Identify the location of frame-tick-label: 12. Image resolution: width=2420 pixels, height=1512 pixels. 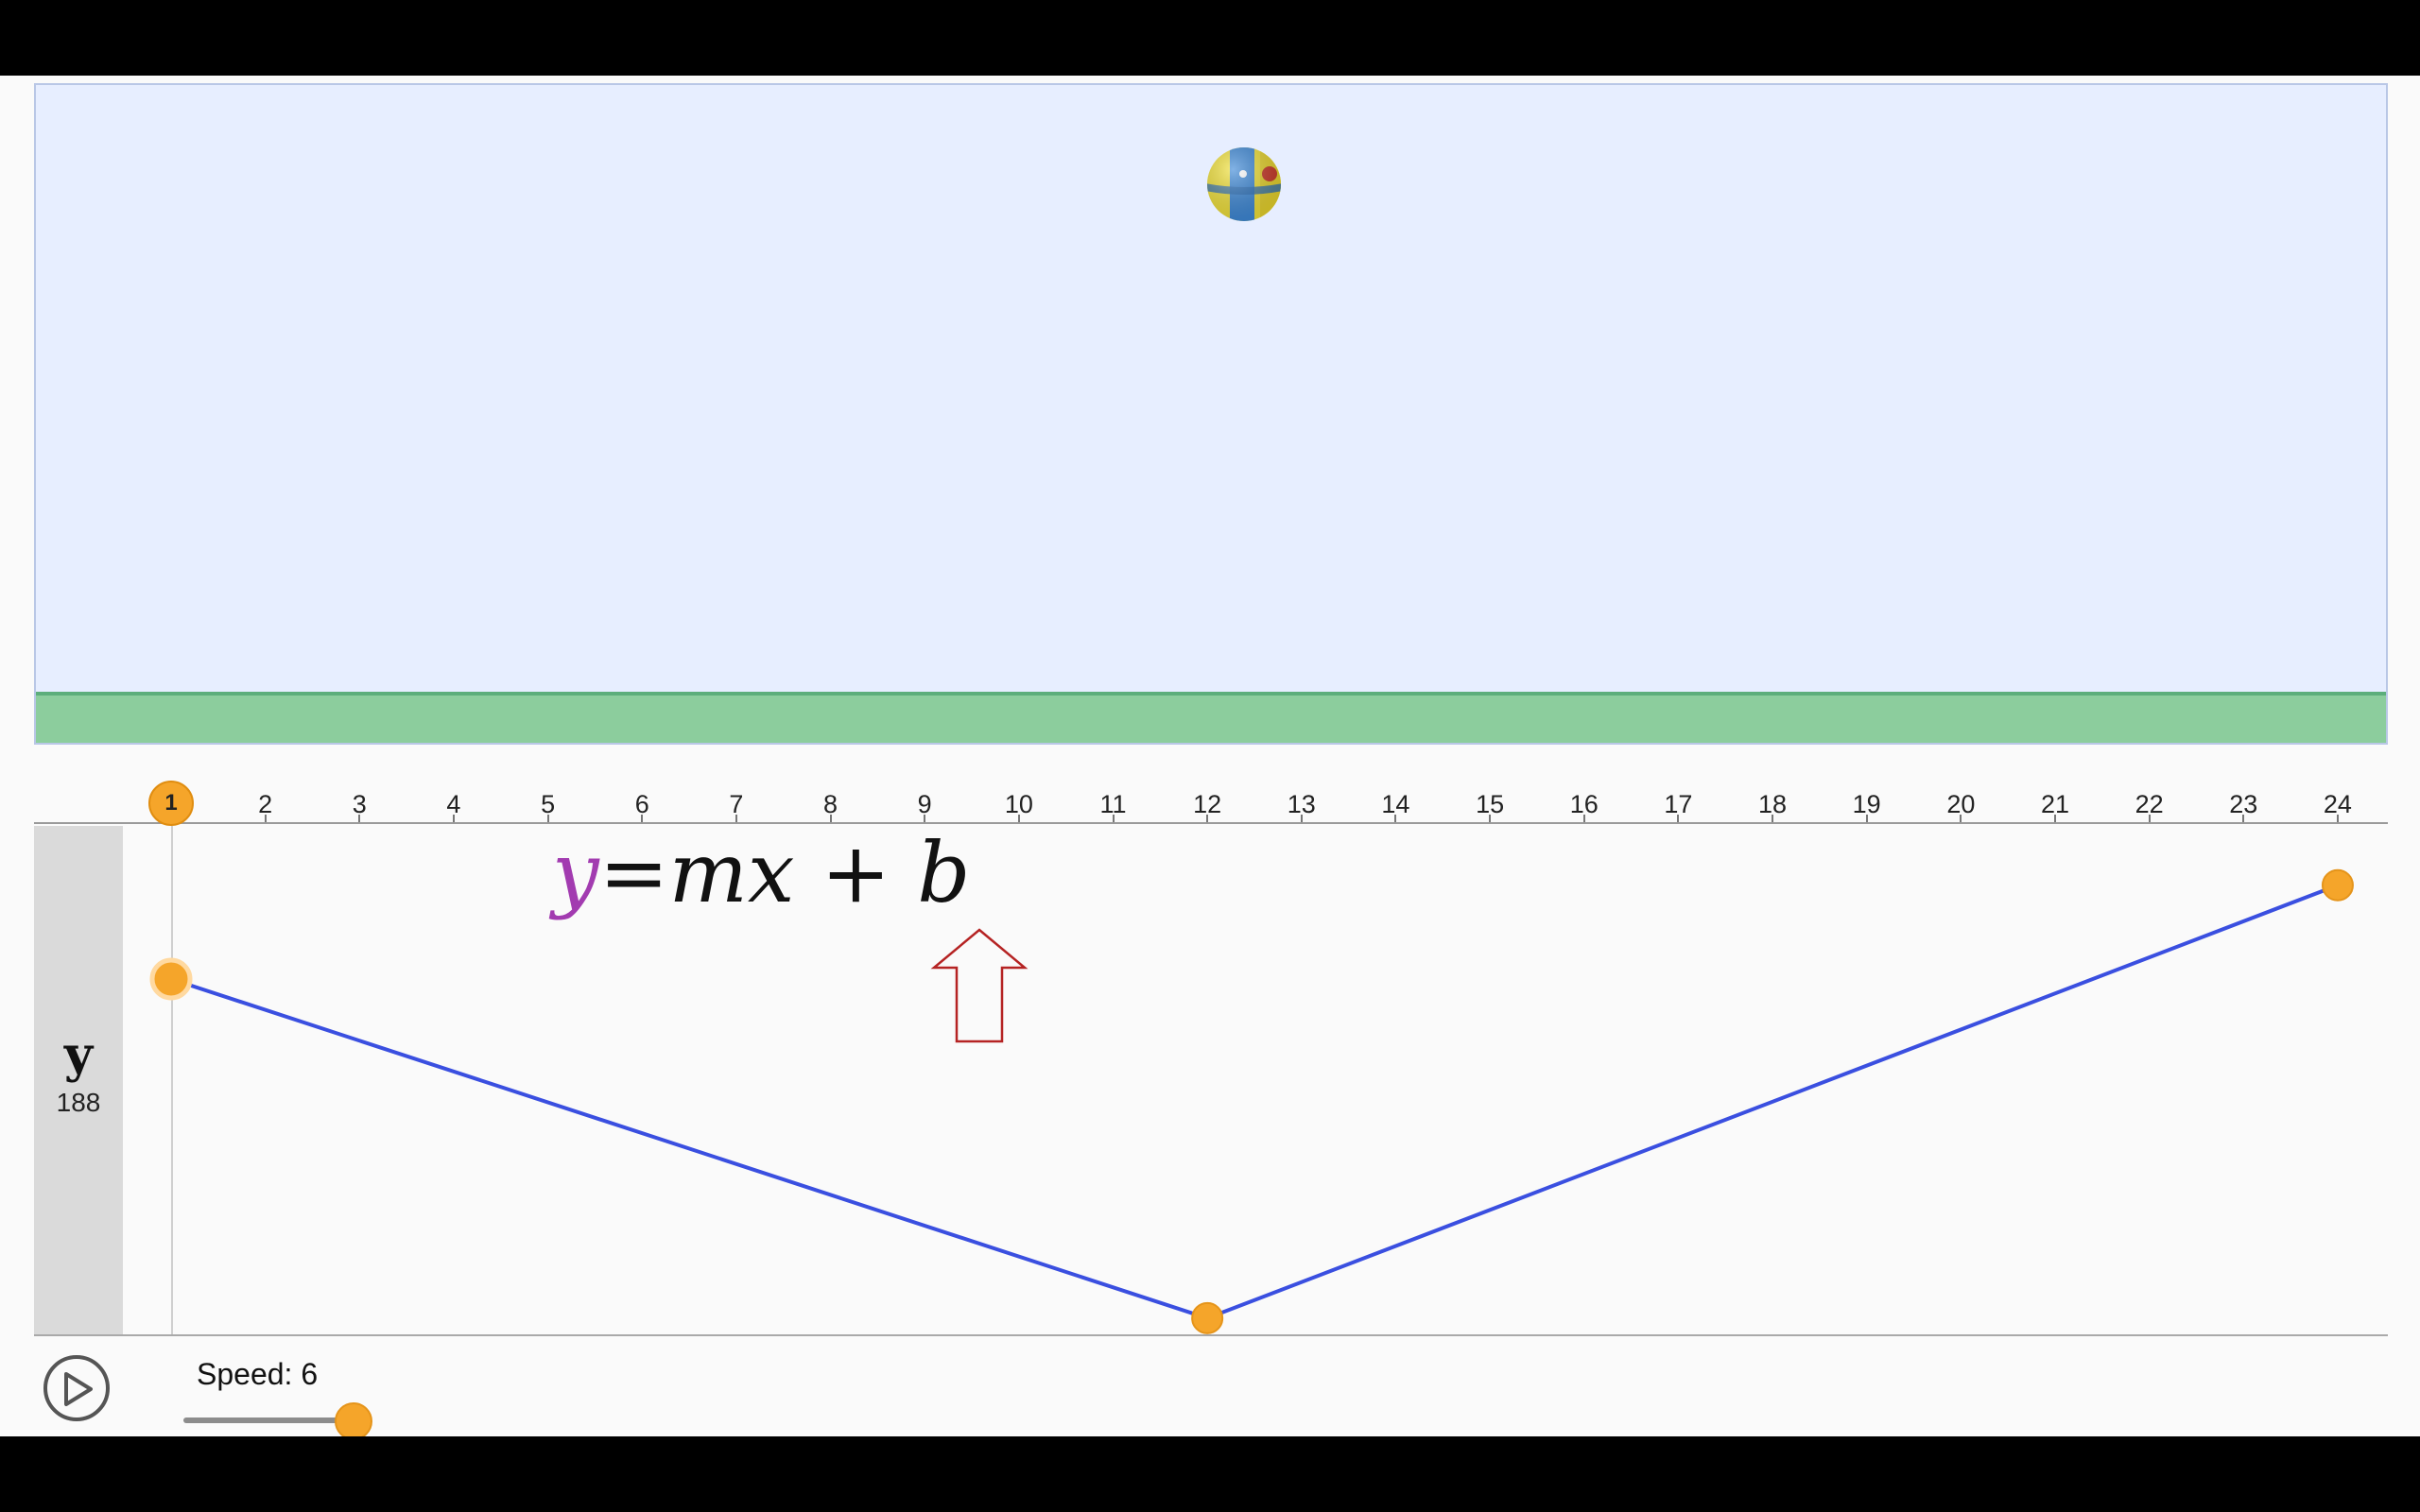
(1207, 804).